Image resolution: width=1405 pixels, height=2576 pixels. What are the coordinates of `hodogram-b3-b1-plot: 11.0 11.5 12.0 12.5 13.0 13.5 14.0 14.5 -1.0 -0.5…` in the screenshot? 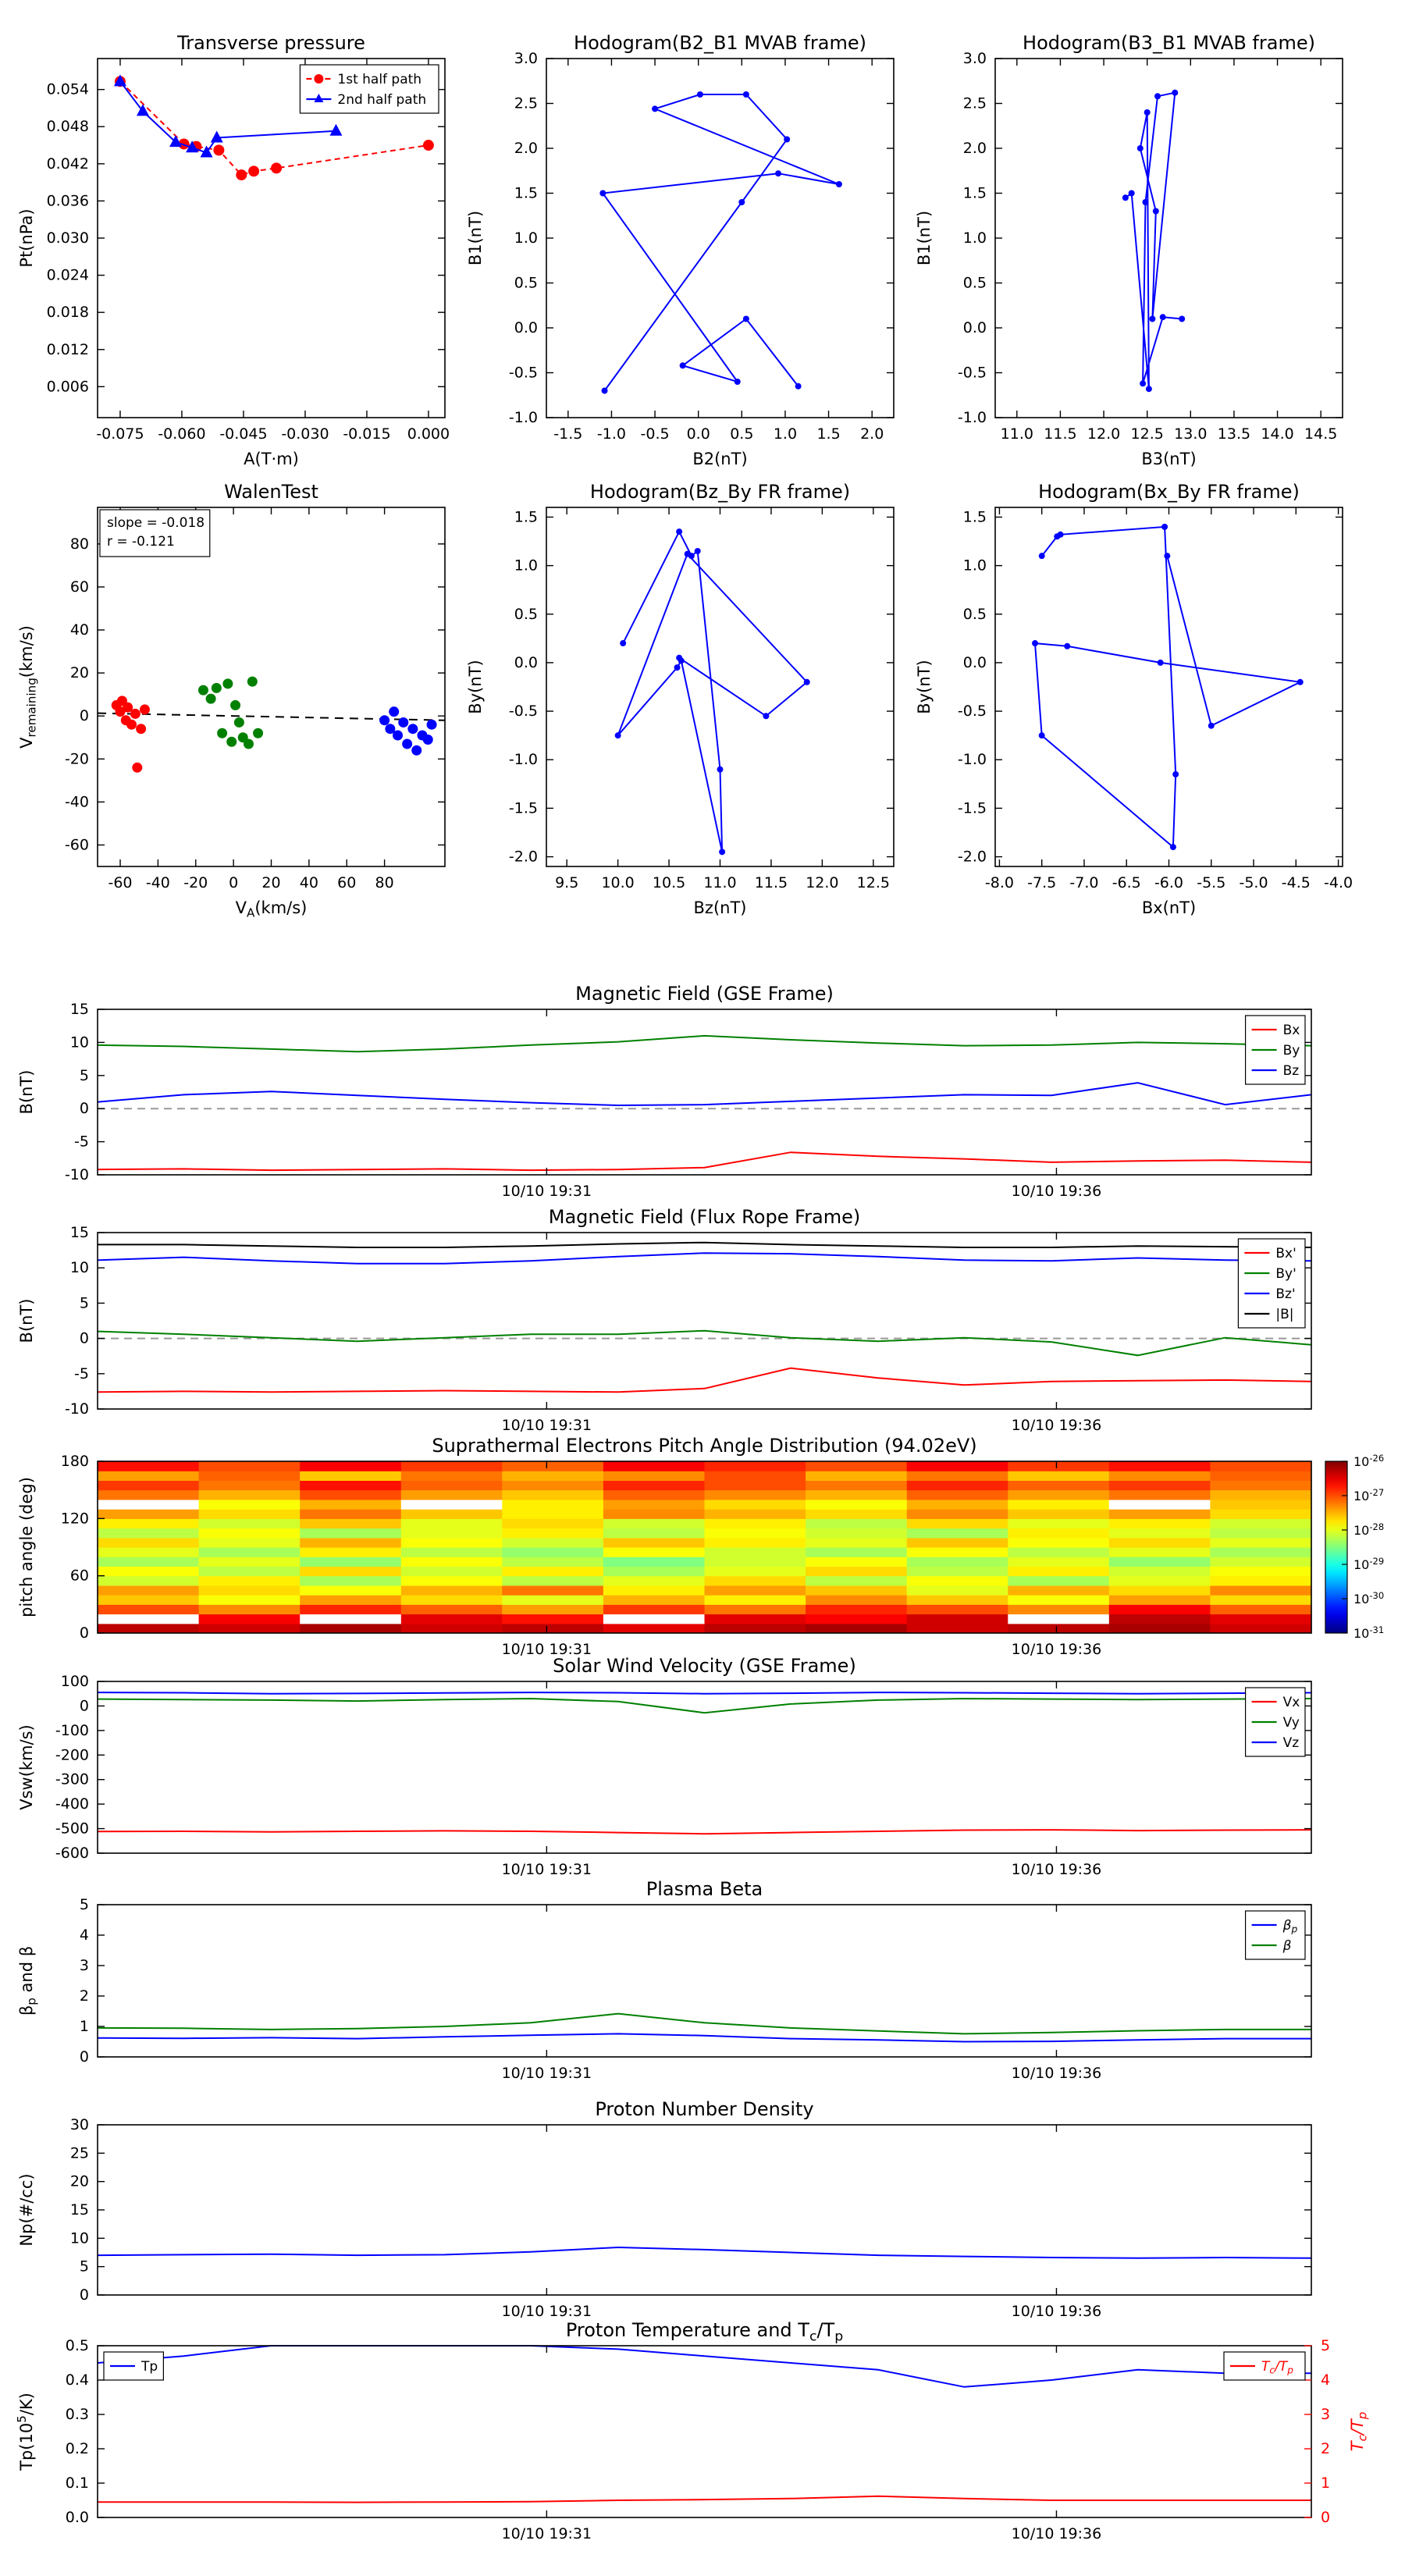 It's located at (1129, 250).